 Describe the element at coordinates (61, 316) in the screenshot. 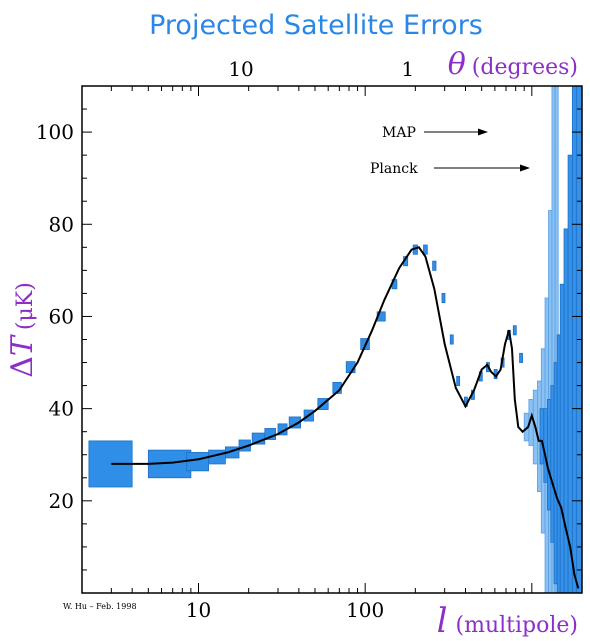

I see `y-tick-label: 60` at that location.